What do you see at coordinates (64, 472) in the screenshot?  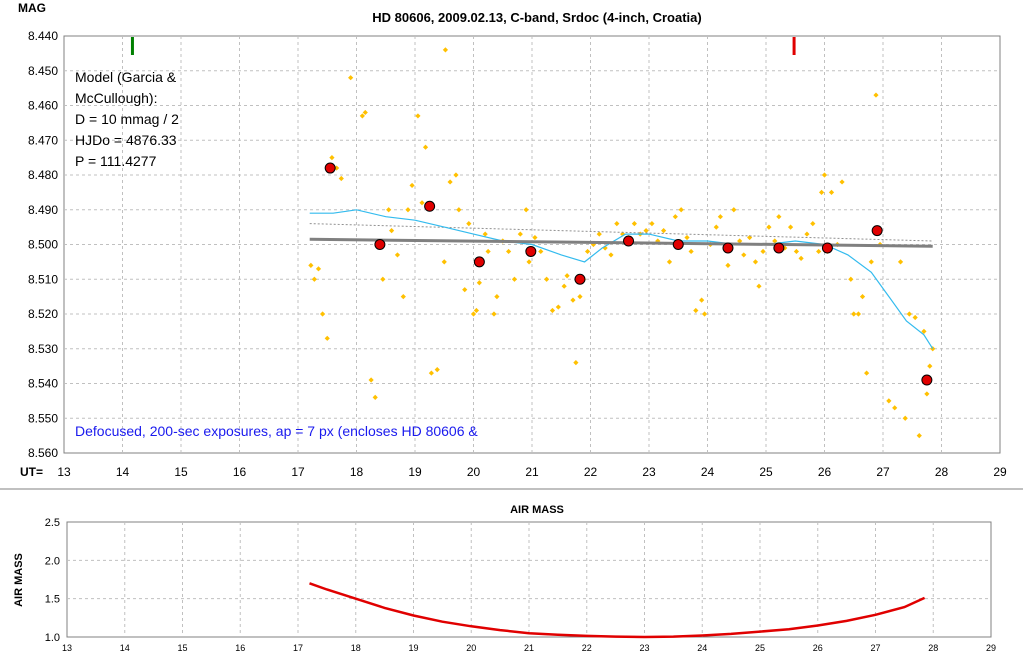 I see `magnitude-x-tick-label: 13` at bounding box center [64, 472].